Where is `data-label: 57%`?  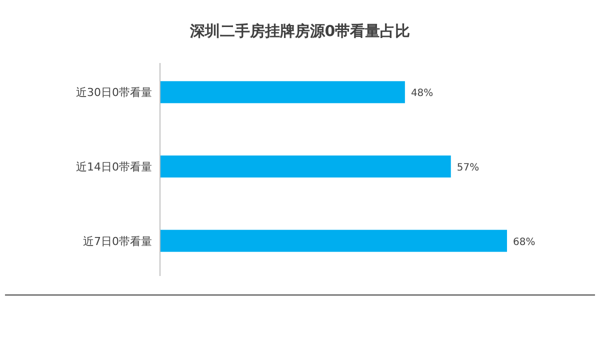
data-label: 57% is located at coordinates (468, 168).